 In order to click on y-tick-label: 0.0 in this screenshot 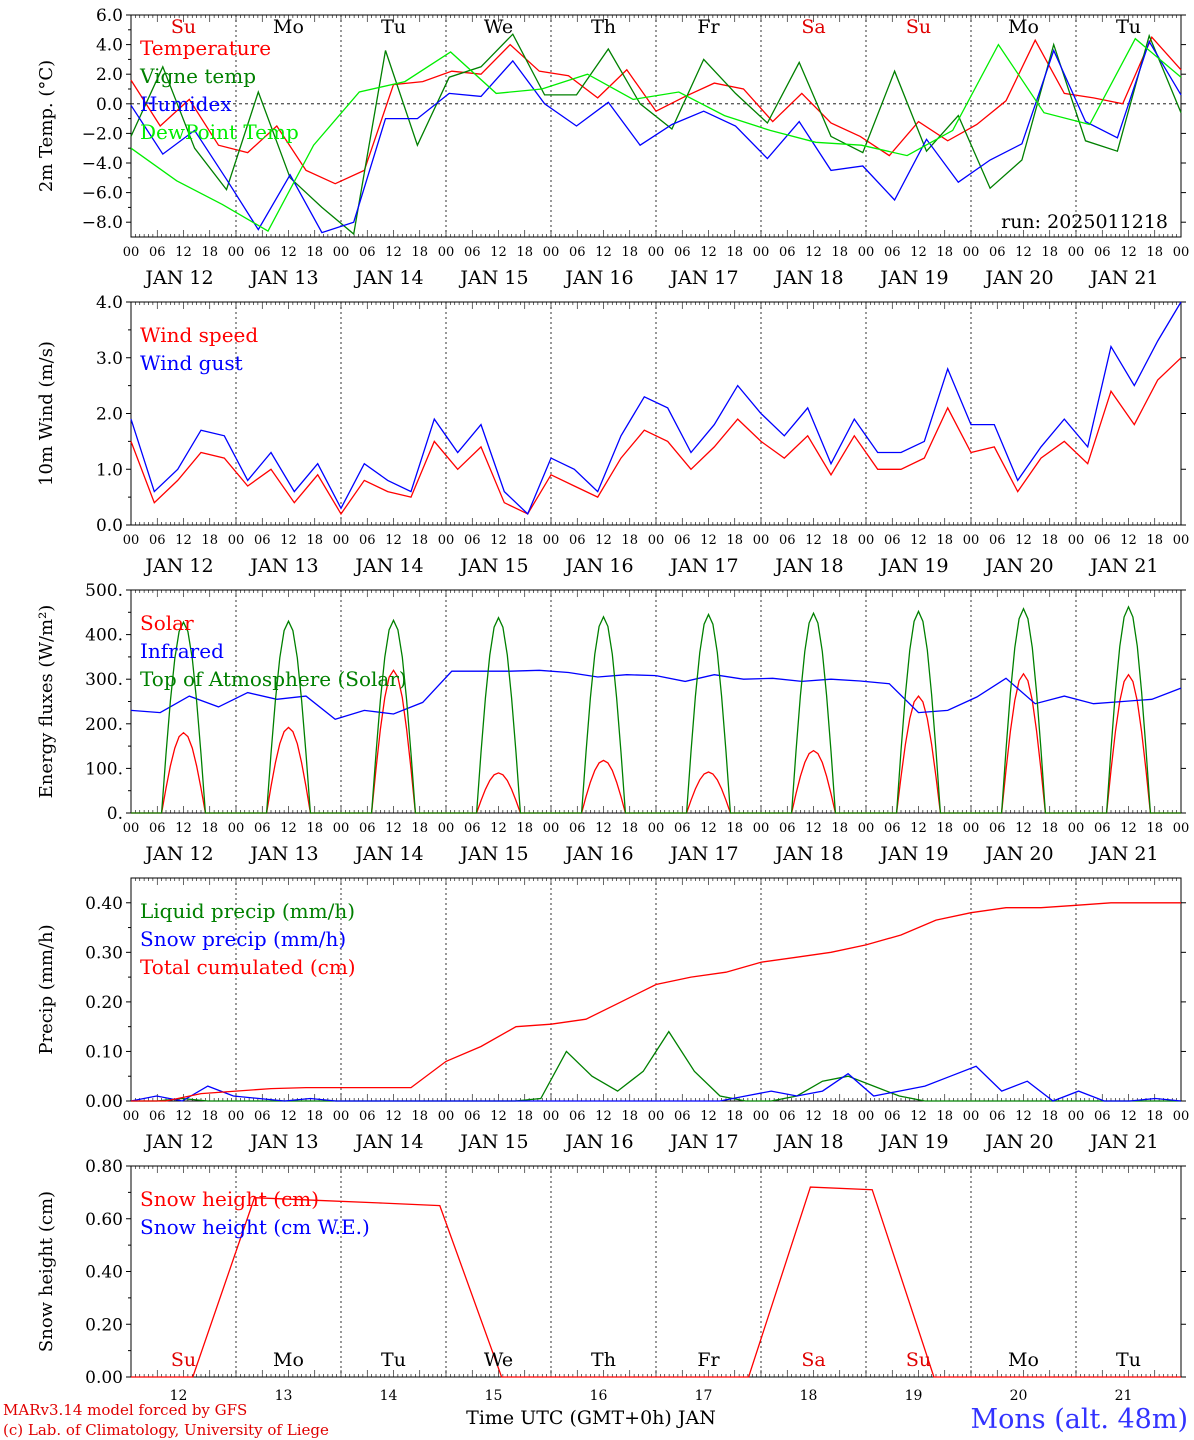, I will do `click(109, 105)`.